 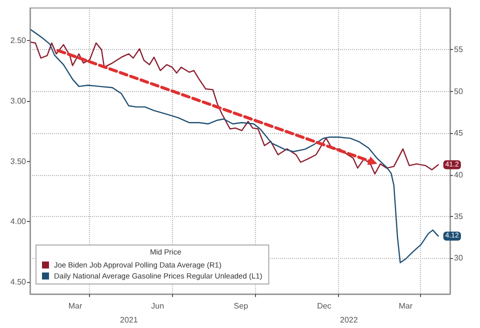 What do you see at coordinates (18, 41) in the screenshot?
I see `y-tick-label: 2.50` at bounding box center [18, 41].